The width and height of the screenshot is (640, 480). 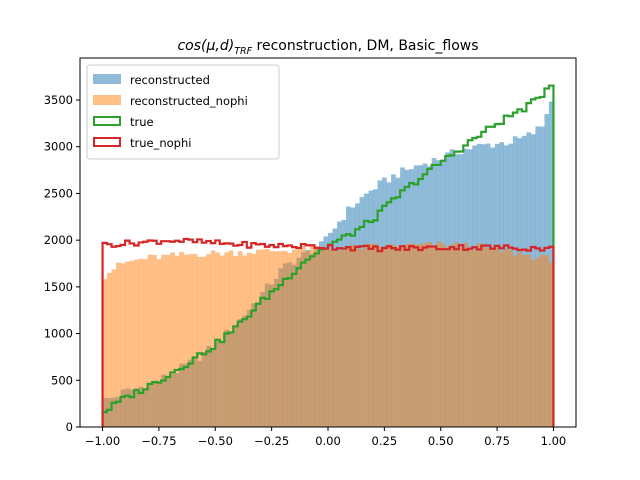 What do you see at coordinates (69, 427) in the screenshot?
I see `y-tick-label: 0` at bounding box center [69, 427].